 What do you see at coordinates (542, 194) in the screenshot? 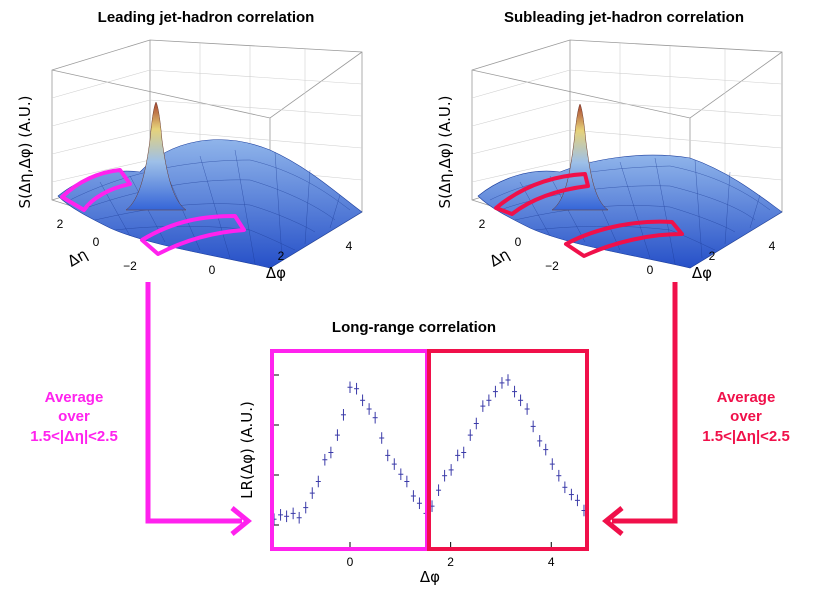
I see `subleading-region-near` at bounding box center [542, 194].